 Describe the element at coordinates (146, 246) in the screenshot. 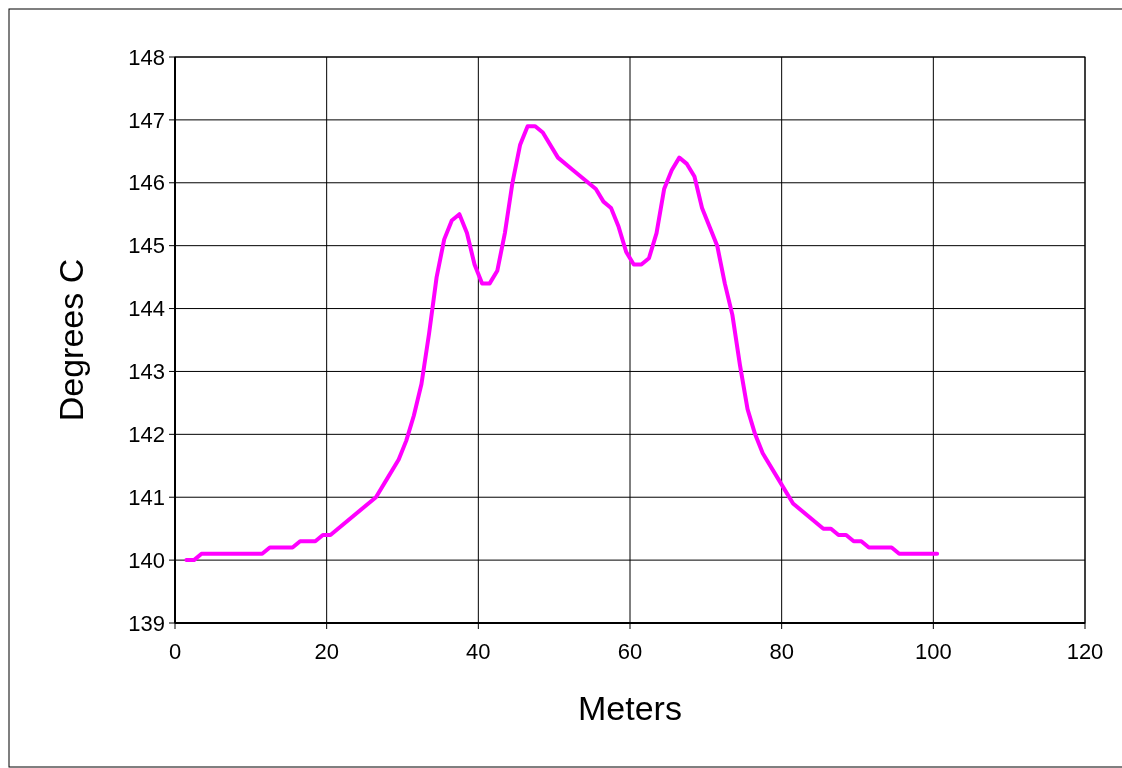

I see `y-tick-label: 145` at that location.